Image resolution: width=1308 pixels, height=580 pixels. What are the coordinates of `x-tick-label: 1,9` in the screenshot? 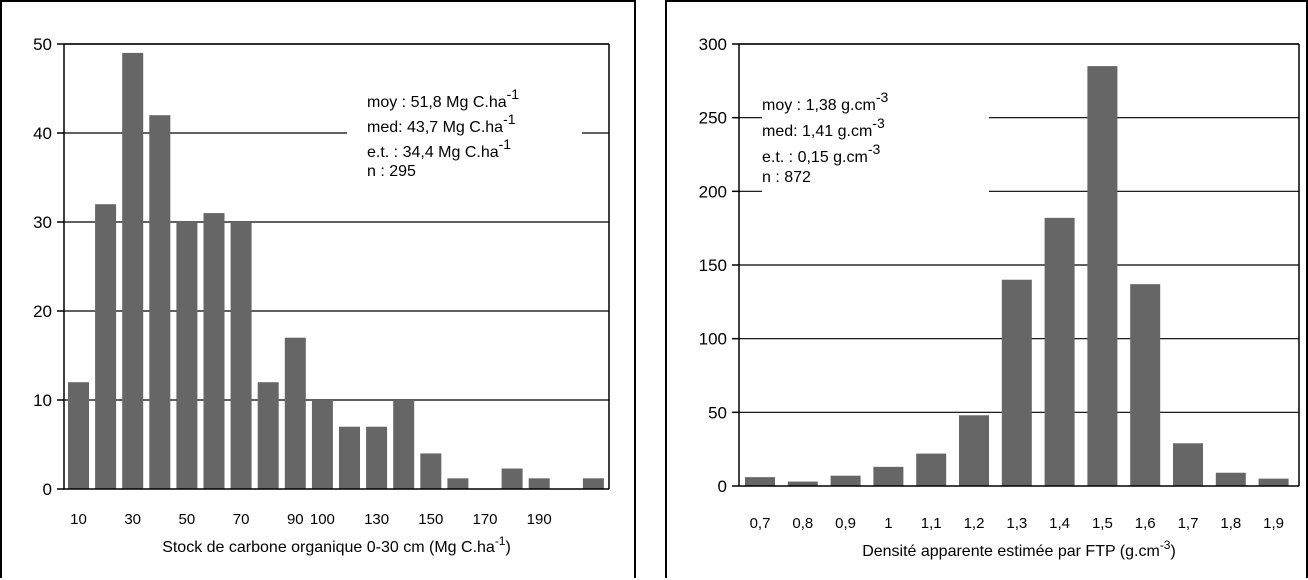 It's located at (1273, 523).